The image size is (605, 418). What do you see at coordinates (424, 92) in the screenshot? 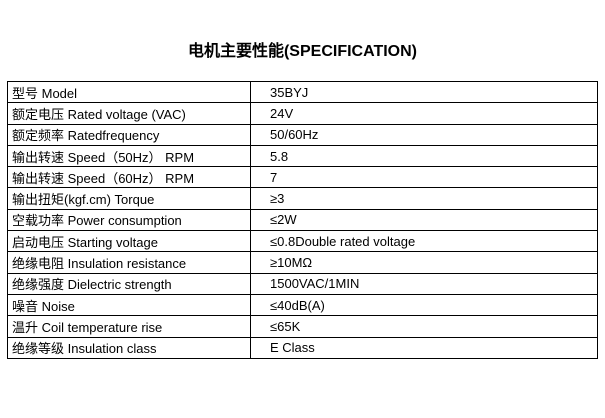
I see `spec-value-cell: 35BYJ` at bounding box center [424, 92].